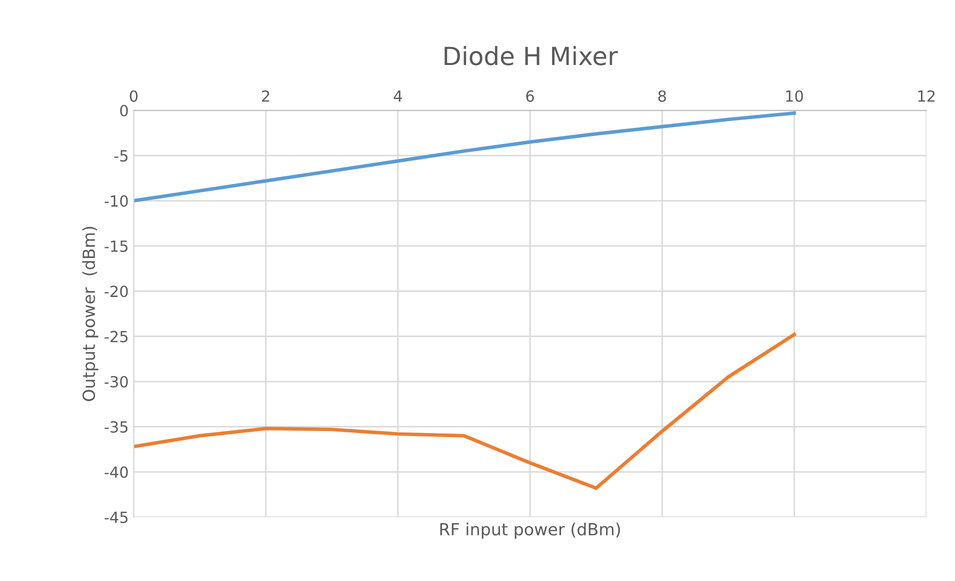 Image resolution: width=955 pixels, height=581 pixels. What do you see at coordinates (124, 110) in the screenshot?
I see `y-tick-label: 0` at bounding box center [124, 110].